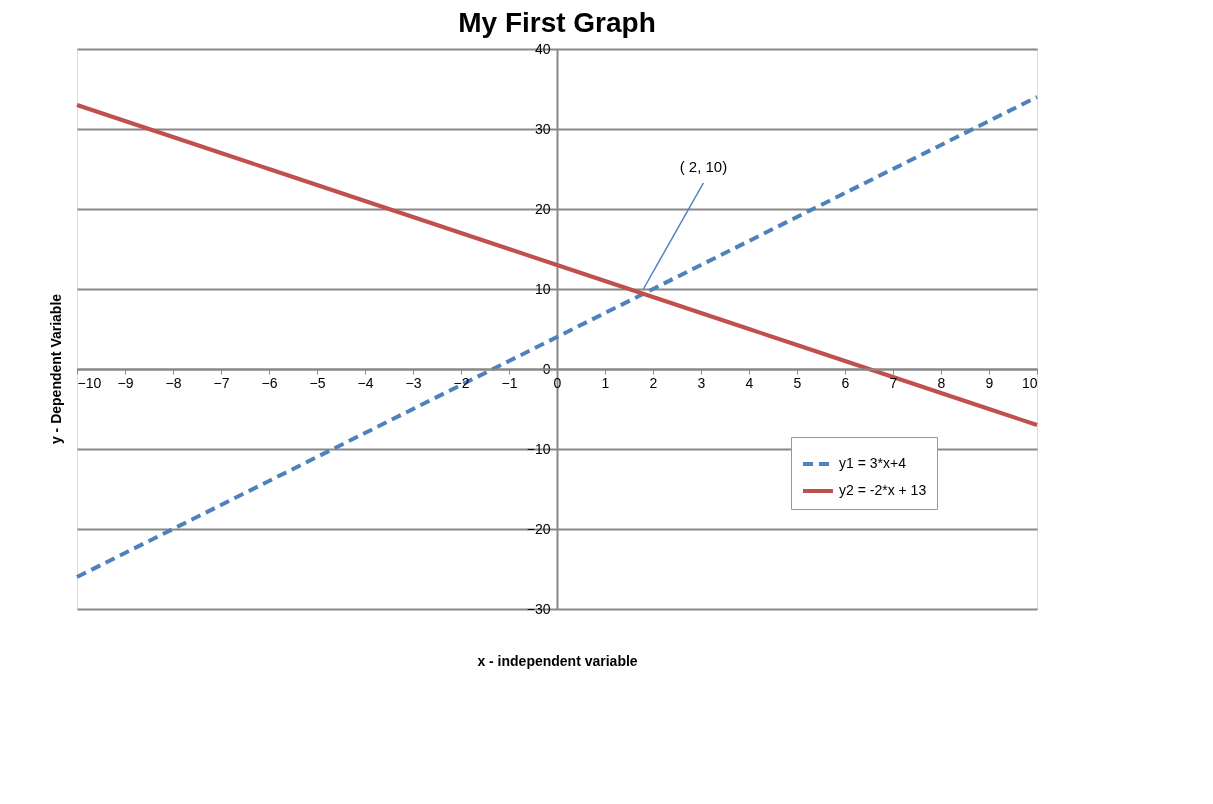 This screenshot has width=1213, height=804. What do you see at coordinates (509, 382) in the screenshot?
I see `x-tick-label: −1` at bounding box center [509, 382].